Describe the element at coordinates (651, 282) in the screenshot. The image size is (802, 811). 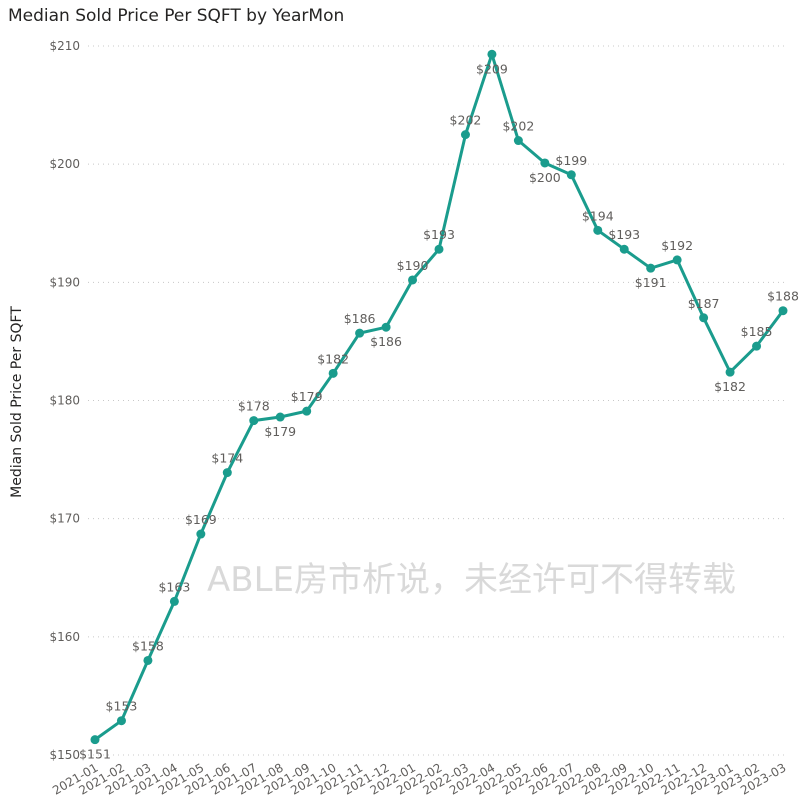
I see `data-label: $191` at that location.